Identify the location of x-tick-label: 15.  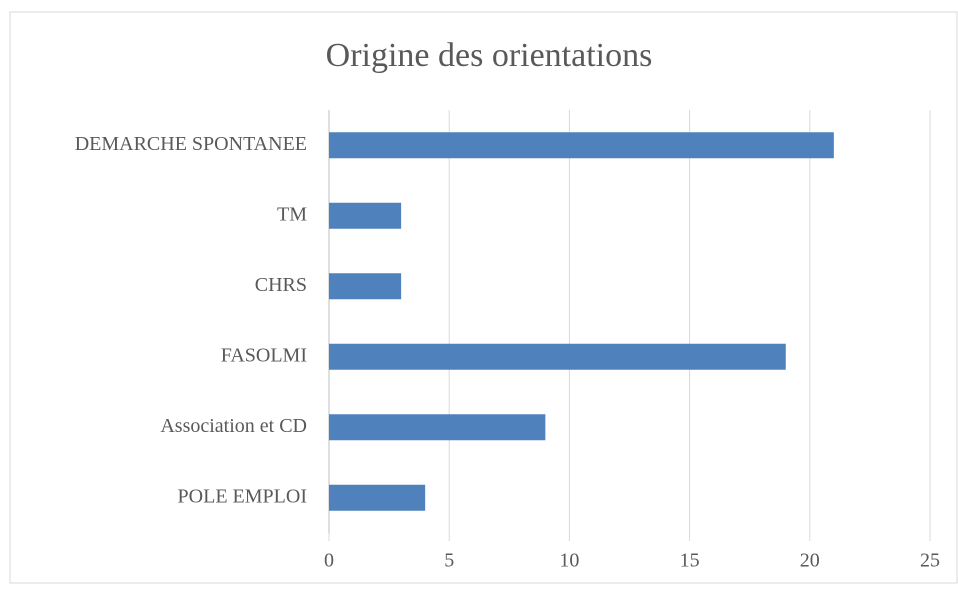
(690, 561).